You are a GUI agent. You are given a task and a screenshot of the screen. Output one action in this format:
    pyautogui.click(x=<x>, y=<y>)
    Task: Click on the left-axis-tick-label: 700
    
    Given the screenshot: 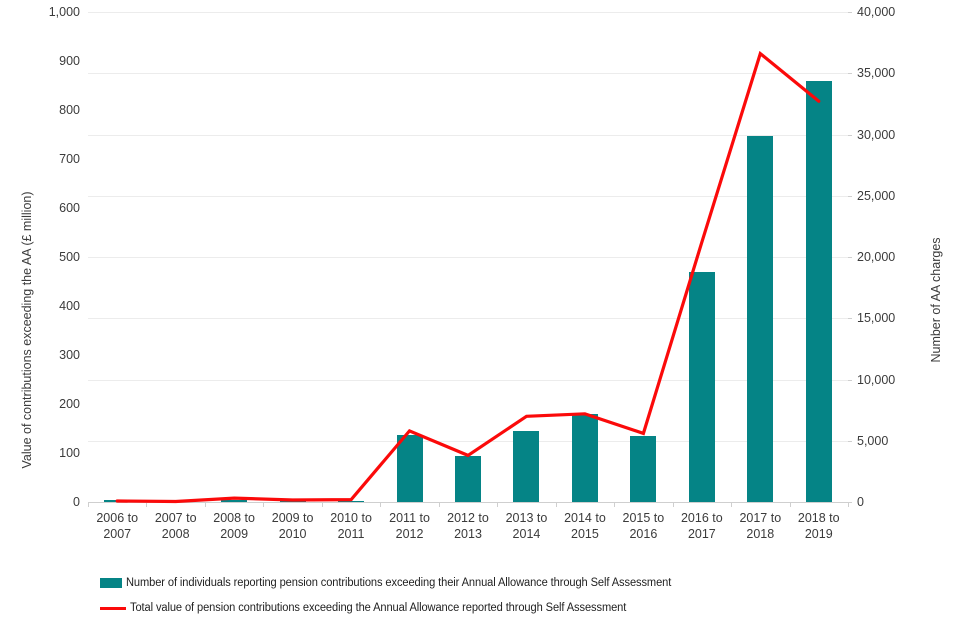 What is the action you would take?
    pyautogui.click(x=69, y=159)
    